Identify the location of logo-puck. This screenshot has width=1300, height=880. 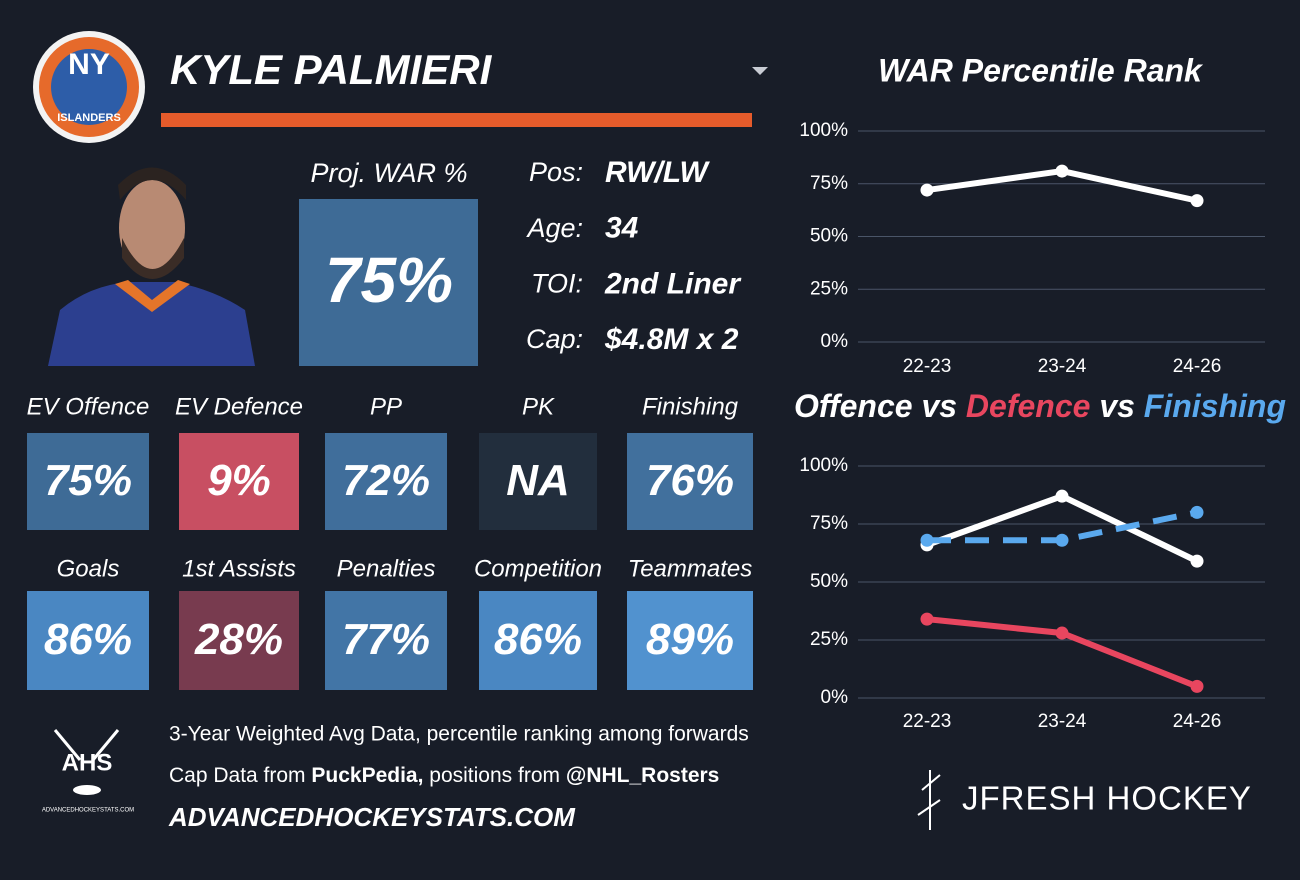
(87, 790).